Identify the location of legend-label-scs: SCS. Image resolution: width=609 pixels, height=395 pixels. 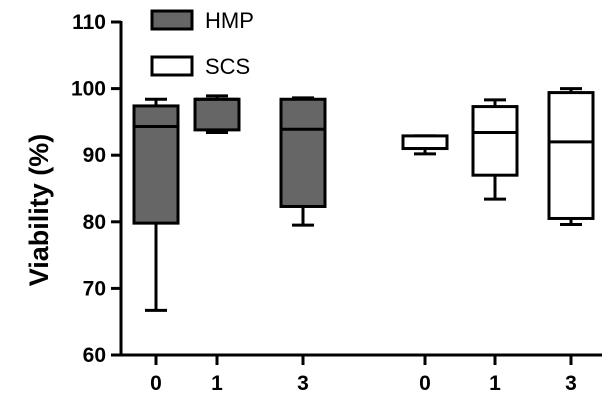
(227, 66).